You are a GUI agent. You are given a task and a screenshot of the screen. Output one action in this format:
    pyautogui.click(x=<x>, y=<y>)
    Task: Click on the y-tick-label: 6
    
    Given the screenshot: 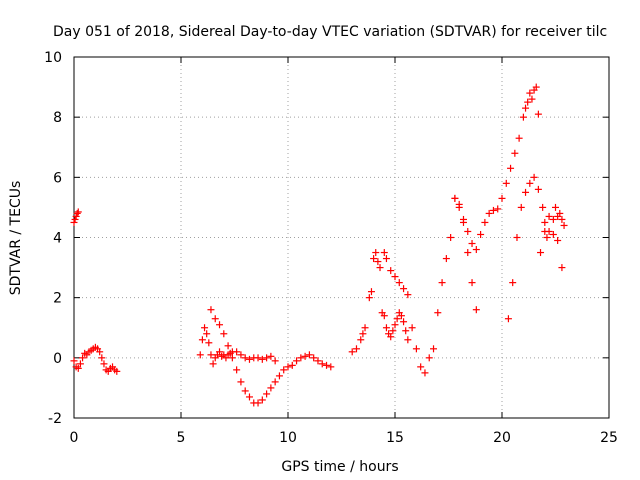 What is the action you would take?
    pyautogui.click(x=57, y=178)
    